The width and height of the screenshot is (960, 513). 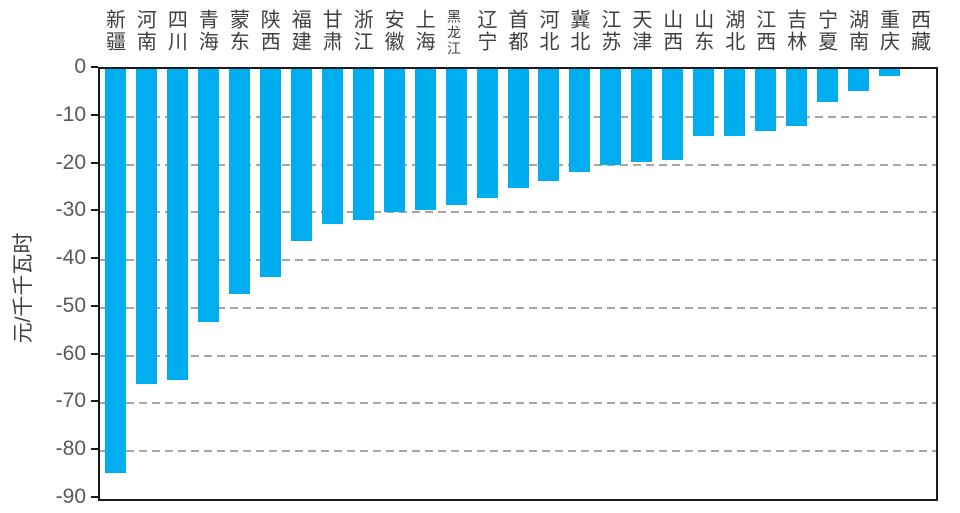 I want to click on gridline--70, so click(x=518, y=403).